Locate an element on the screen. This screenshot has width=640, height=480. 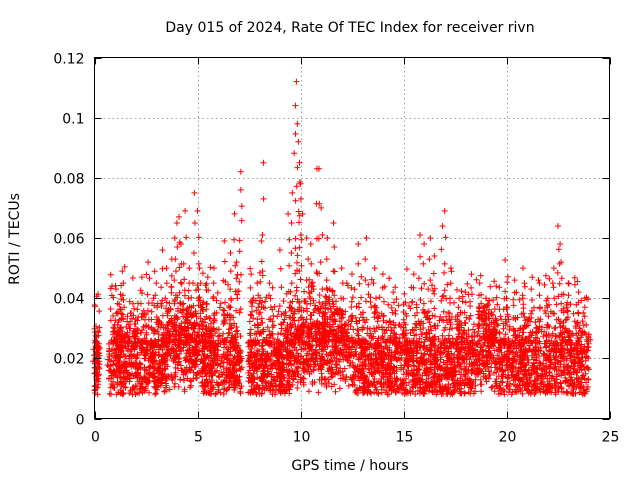
y-tick-label: 0.04 is located at coordinates (68, 300).